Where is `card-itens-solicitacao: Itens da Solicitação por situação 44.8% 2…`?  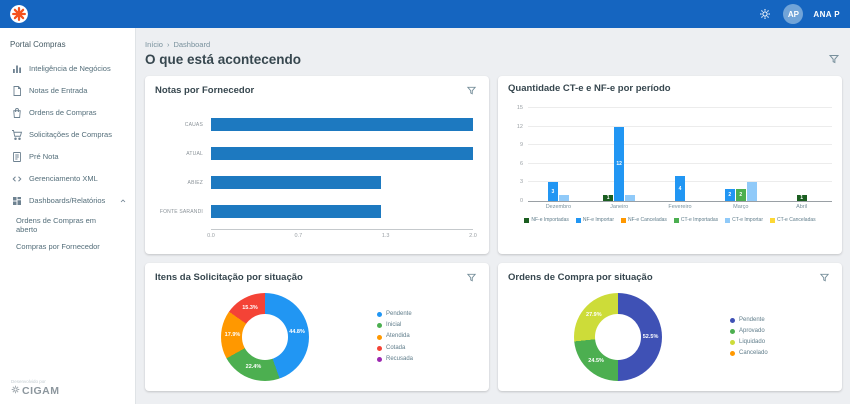 card-itens-solicitacao: Itens da Solicitação por situação 44.8% 2… is located at coordinates (317, 327).